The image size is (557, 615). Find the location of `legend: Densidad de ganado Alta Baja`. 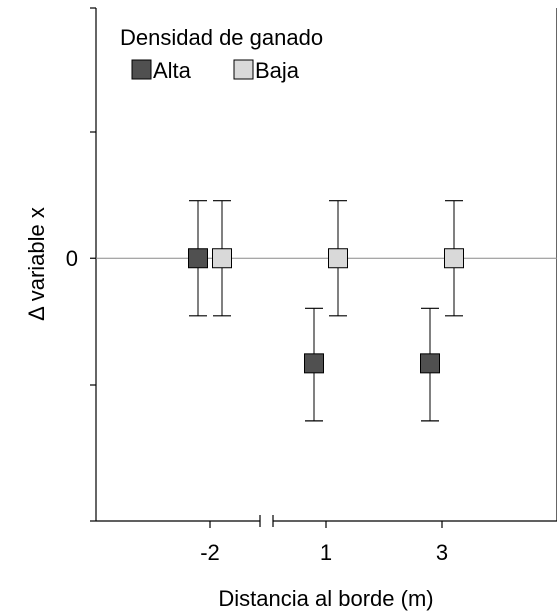

legend: Densidad de ganado Alta Baja is located at coordinates (221, 54).